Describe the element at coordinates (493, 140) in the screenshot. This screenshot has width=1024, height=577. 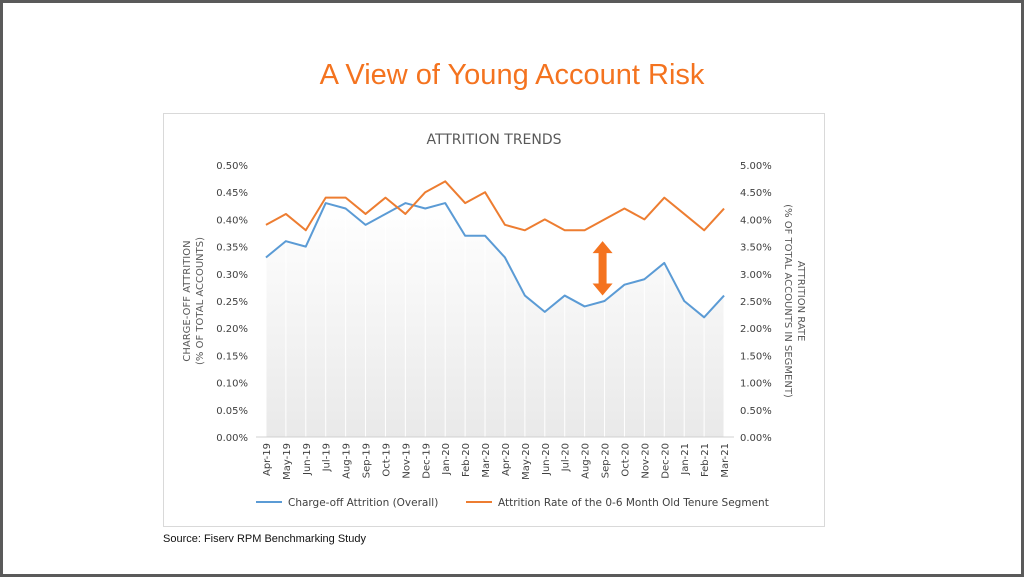
I see `chart-title: ATTRITION TRENDS` at that location.